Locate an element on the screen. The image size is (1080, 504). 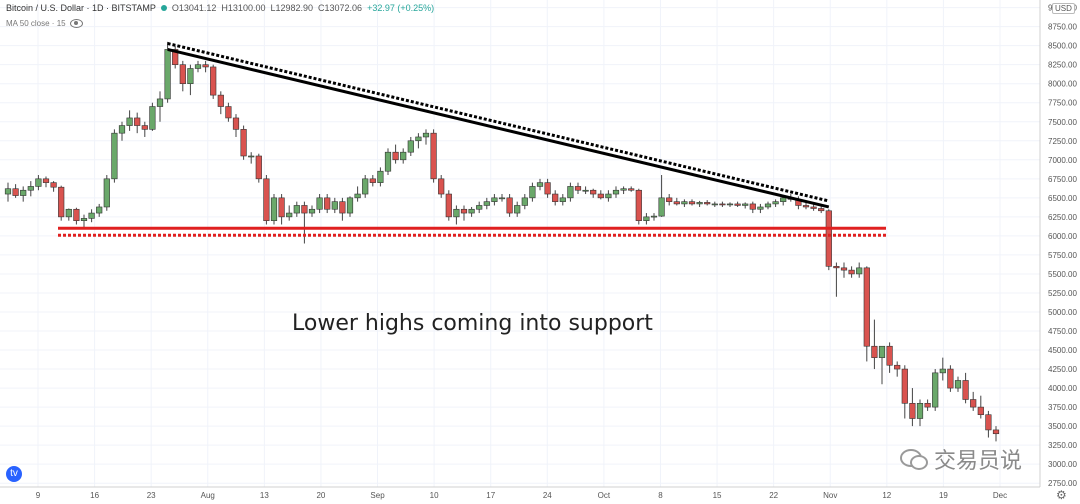
ohlc-high: H13100.00 is located at coordinates (243, 8).